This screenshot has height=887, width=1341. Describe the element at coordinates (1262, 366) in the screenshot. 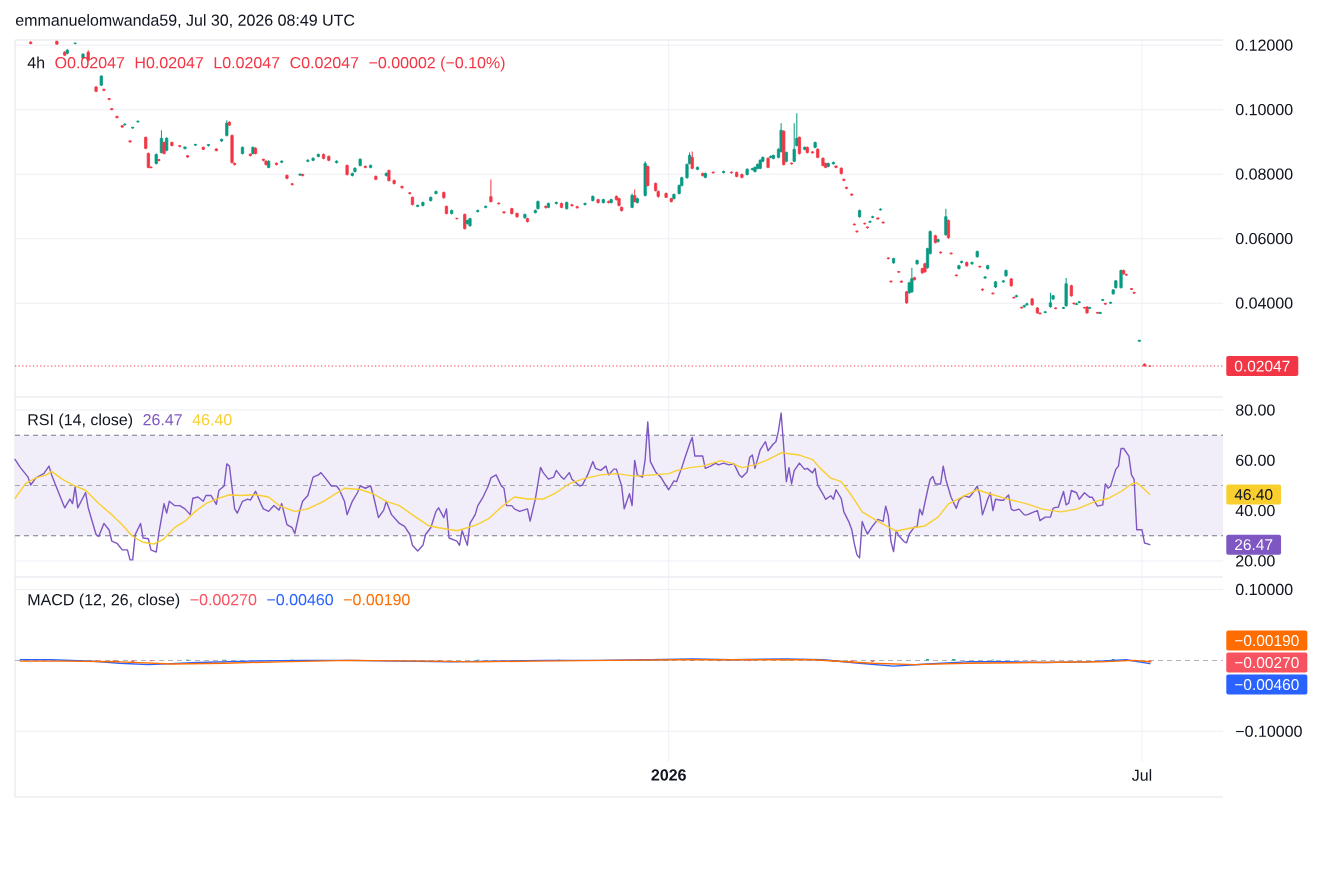

I see `ref-line-label: 0.02047` at that location.